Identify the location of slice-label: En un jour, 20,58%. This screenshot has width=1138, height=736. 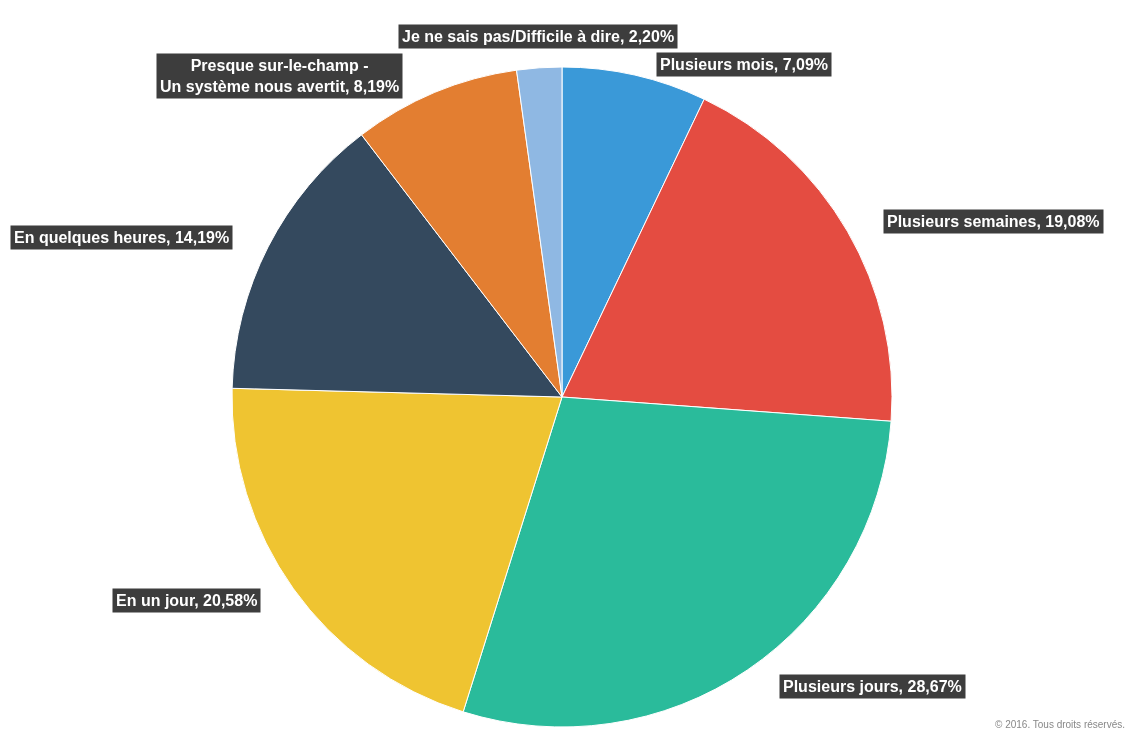
(187, 600).